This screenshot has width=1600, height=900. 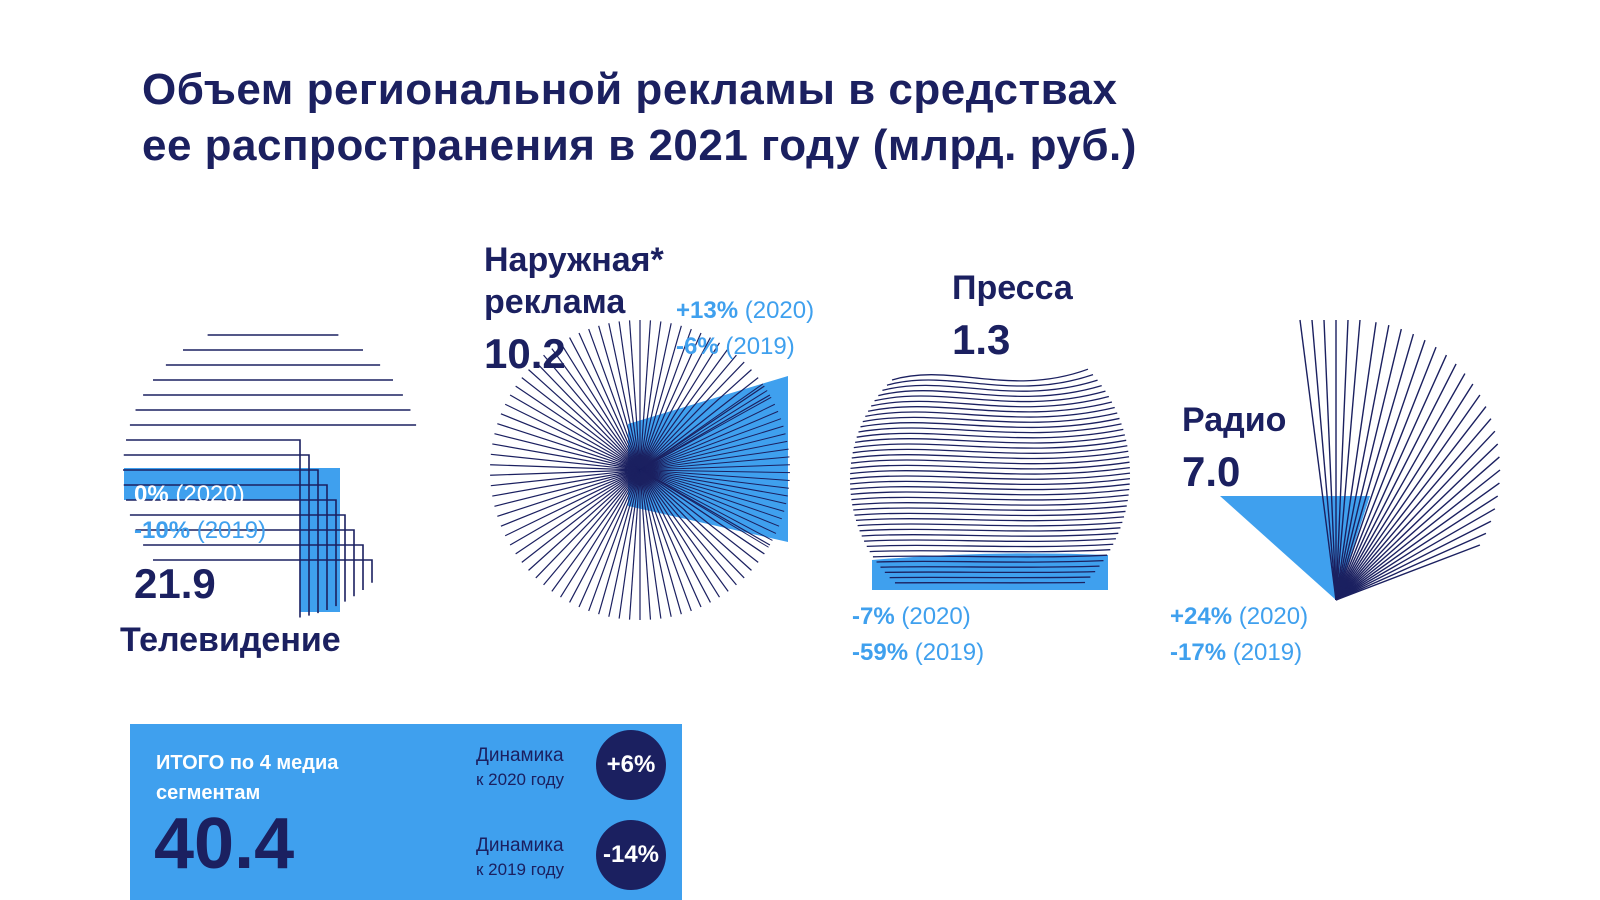 What do you see at coordinates (697, 346) in the screenshot?
I see `ooh-change-2019-value: -6%` at bounding box center [697, 346].